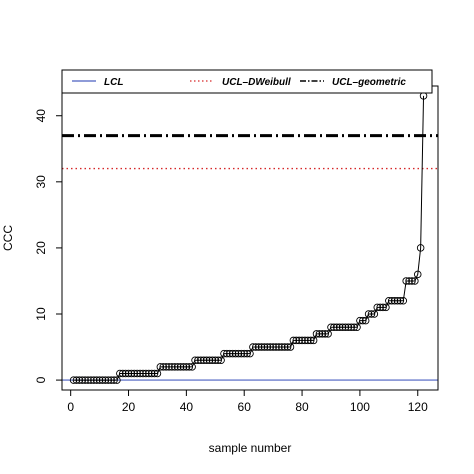 Image resolution: width=474 pixels, height=474 pixels. Describe the element at coordinates (70, 407) in the screenshot. I see `x-tick-label: 0` at that location.